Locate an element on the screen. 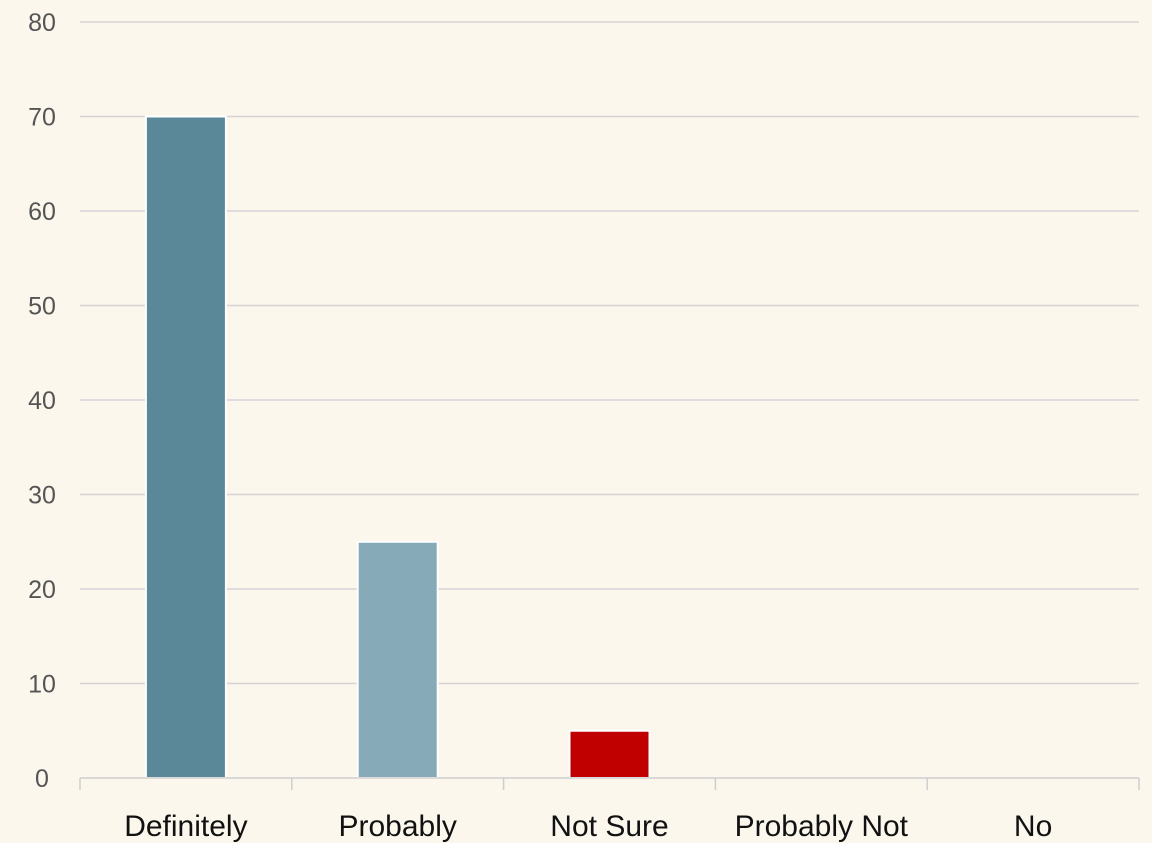 Image resolution: width=1152 pixels, height=843 pixels. x-tick-labels: Definitely Probably Not Sure Probably Not No is located at coordinates (588, 826).